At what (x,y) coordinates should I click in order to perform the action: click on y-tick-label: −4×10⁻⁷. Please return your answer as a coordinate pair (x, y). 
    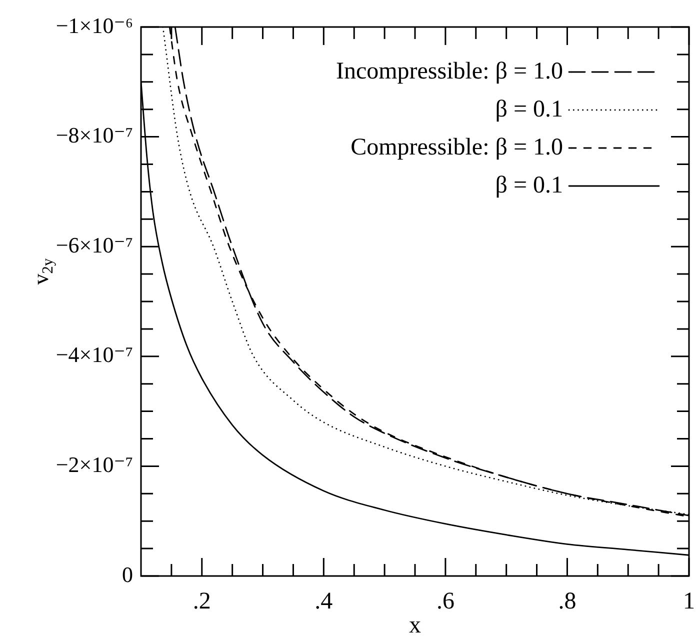
    Looking at the image, I should click on (94, 355).